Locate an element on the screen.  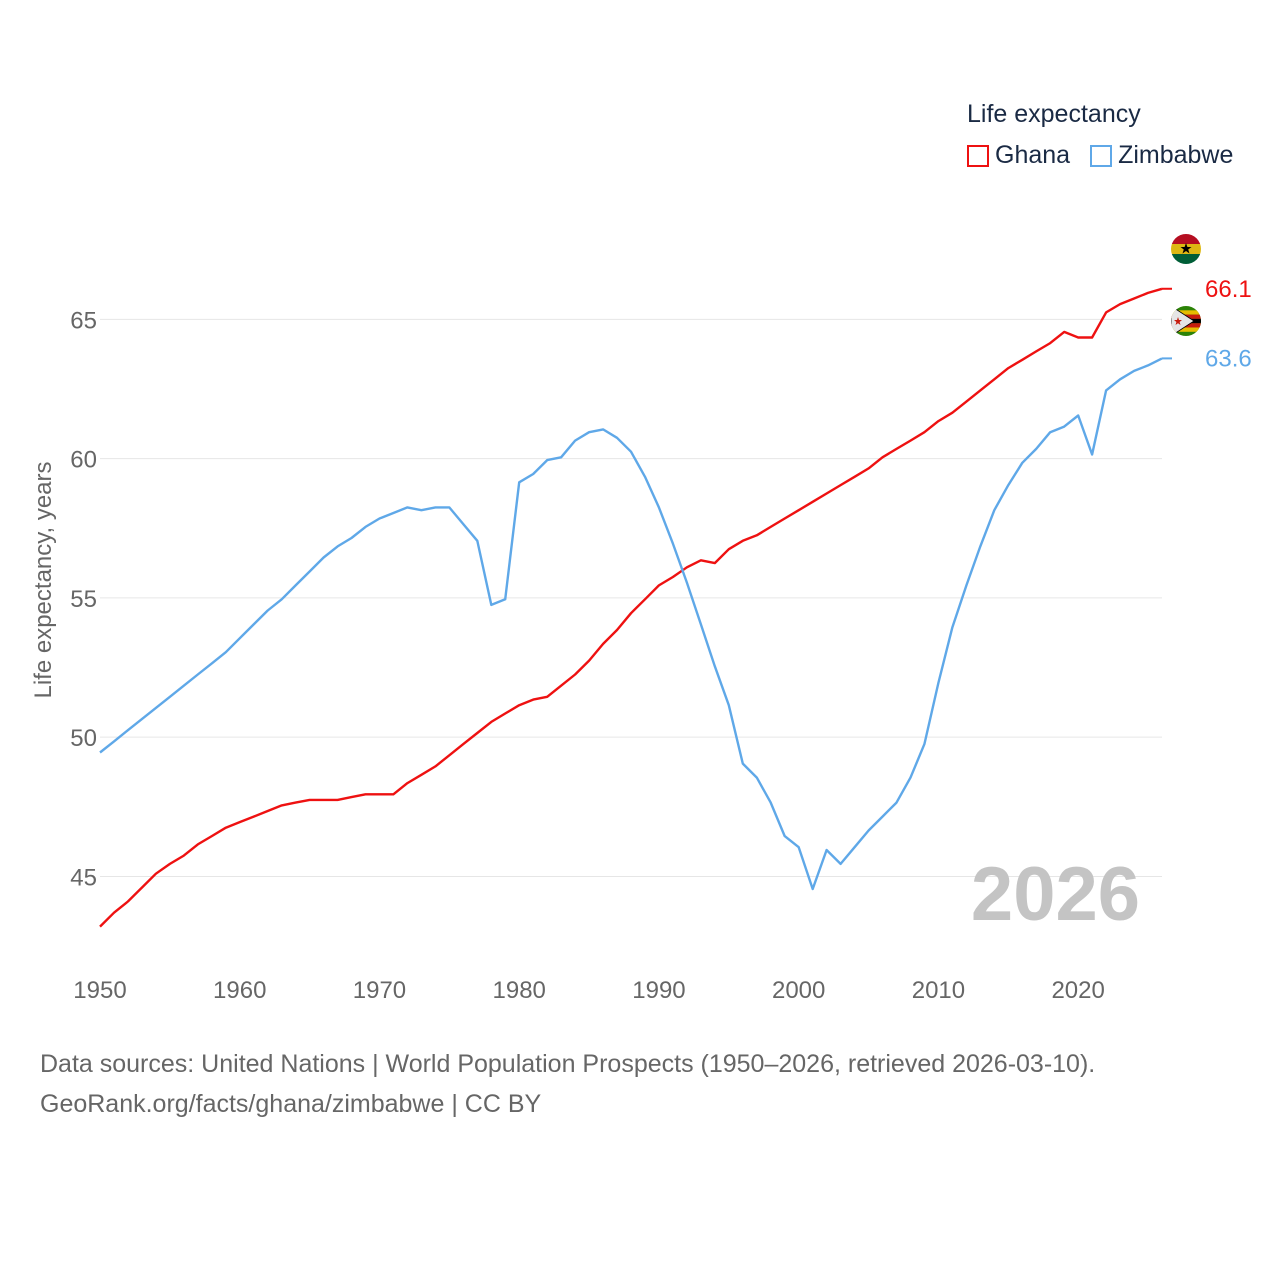
year-watermark: 2026 is located at coordinates (1055, 894).